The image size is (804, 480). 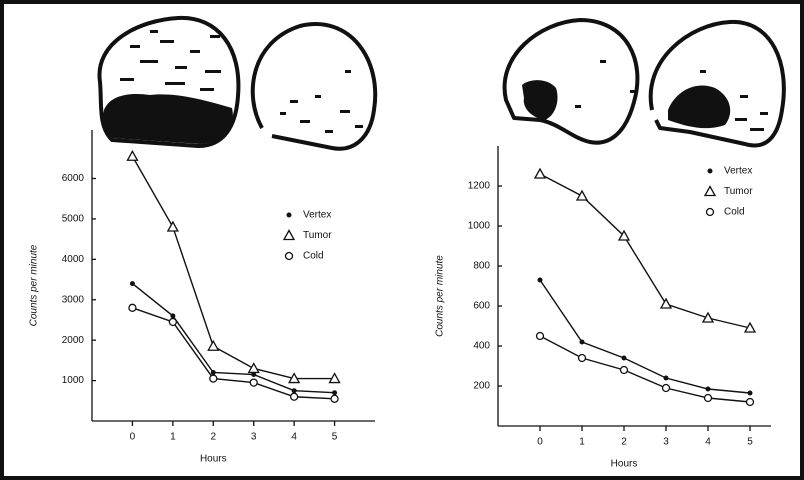 I want to click on y-tick-label: 200, so click(x=481, y=386).